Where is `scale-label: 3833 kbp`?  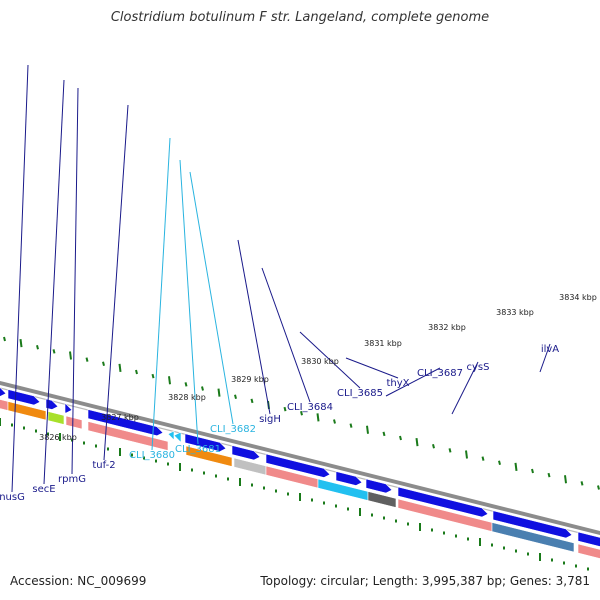 scale-label: 3833 kbp is located at coordinates (515, 312).